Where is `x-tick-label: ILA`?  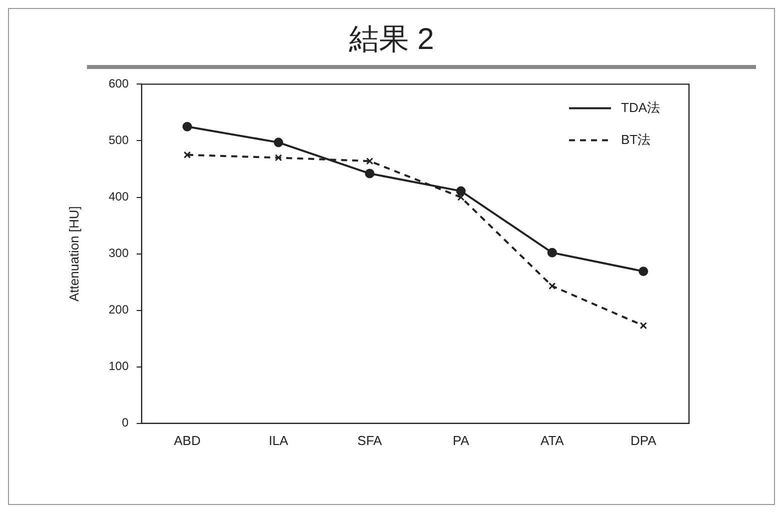
x-tick-label: ILA is located at coordinates (278, 440).